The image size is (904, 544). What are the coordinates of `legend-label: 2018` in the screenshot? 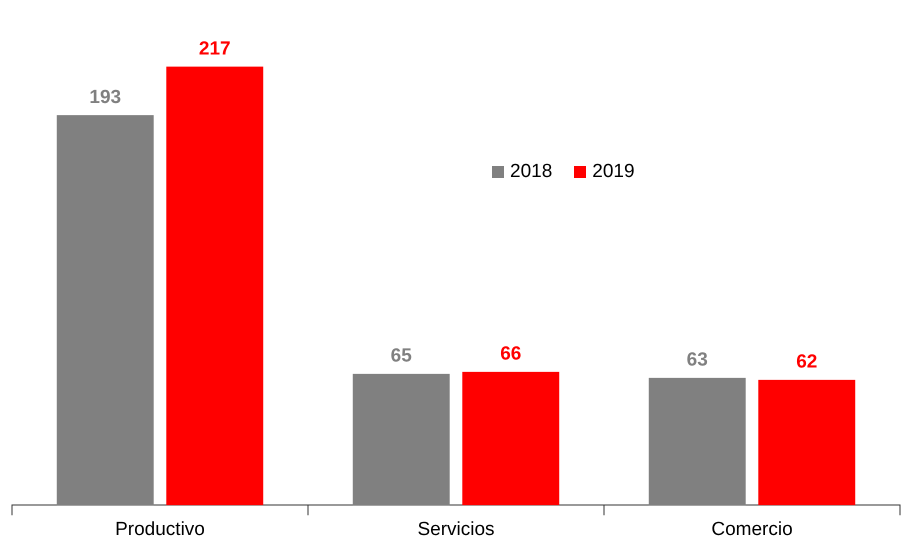 It's located at (531, 172).